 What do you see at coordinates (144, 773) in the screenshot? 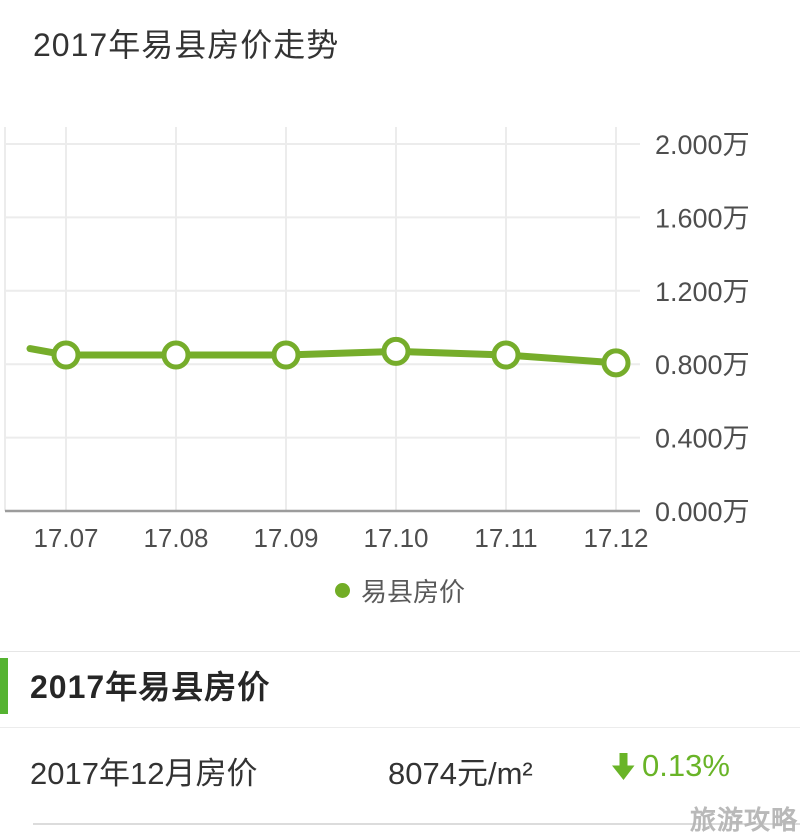
I see `month-price-label: 2017年12月房价` at bounding box center [144, 773].